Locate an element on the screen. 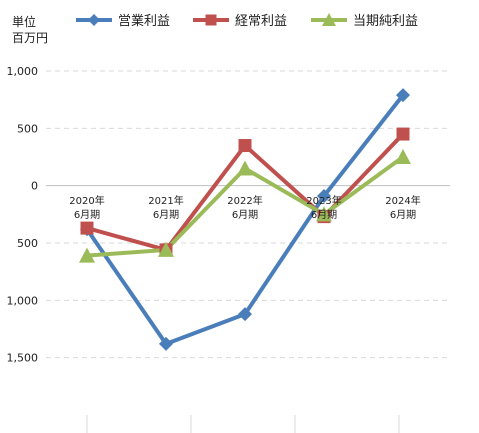 The image size is (479, 433). y-tick-label-2: 0 is located at coordinates (34, 186).